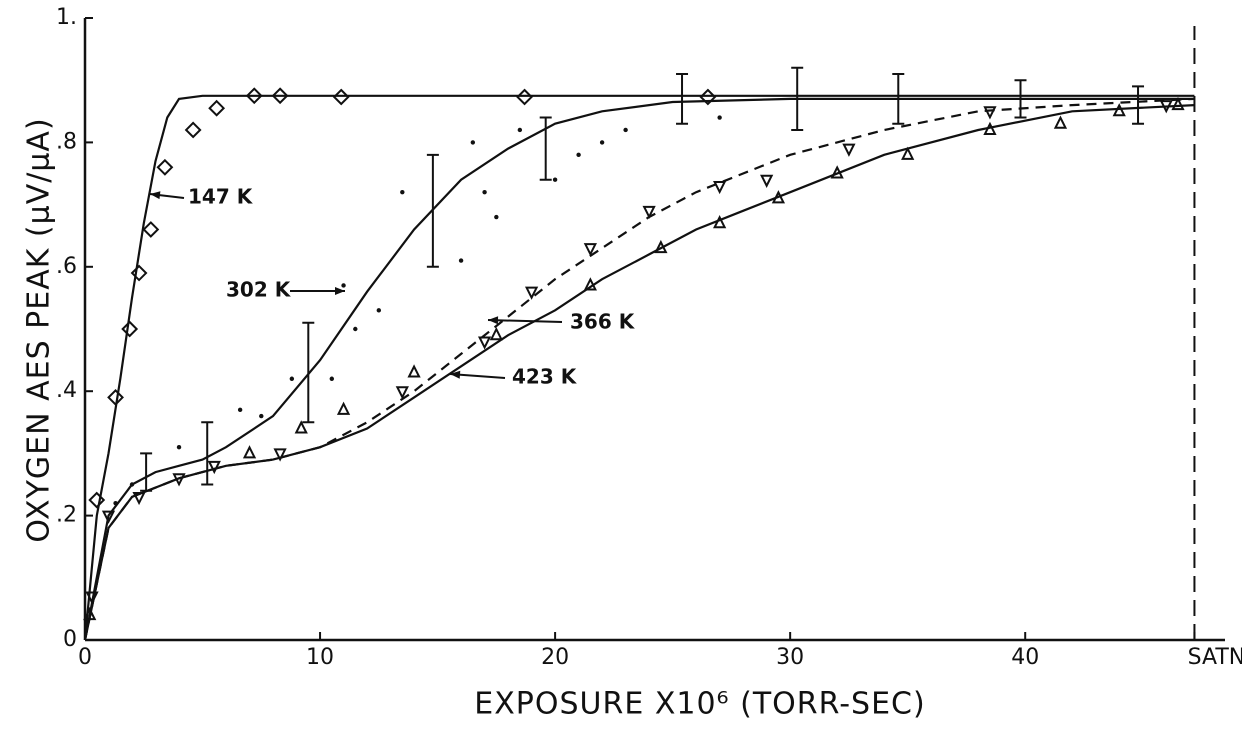 The width and height of the screenshot is (1242, 733). I want to click on y-tick-label: .2, so click(66, 515).